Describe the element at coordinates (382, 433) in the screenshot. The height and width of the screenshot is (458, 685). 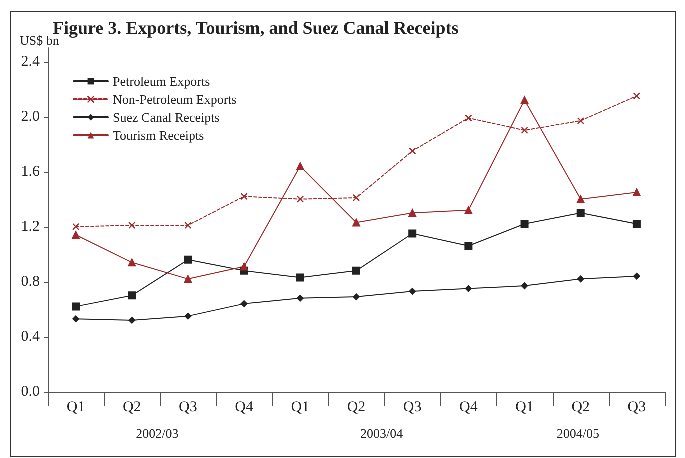
I see `text: 2003/04` at that location.